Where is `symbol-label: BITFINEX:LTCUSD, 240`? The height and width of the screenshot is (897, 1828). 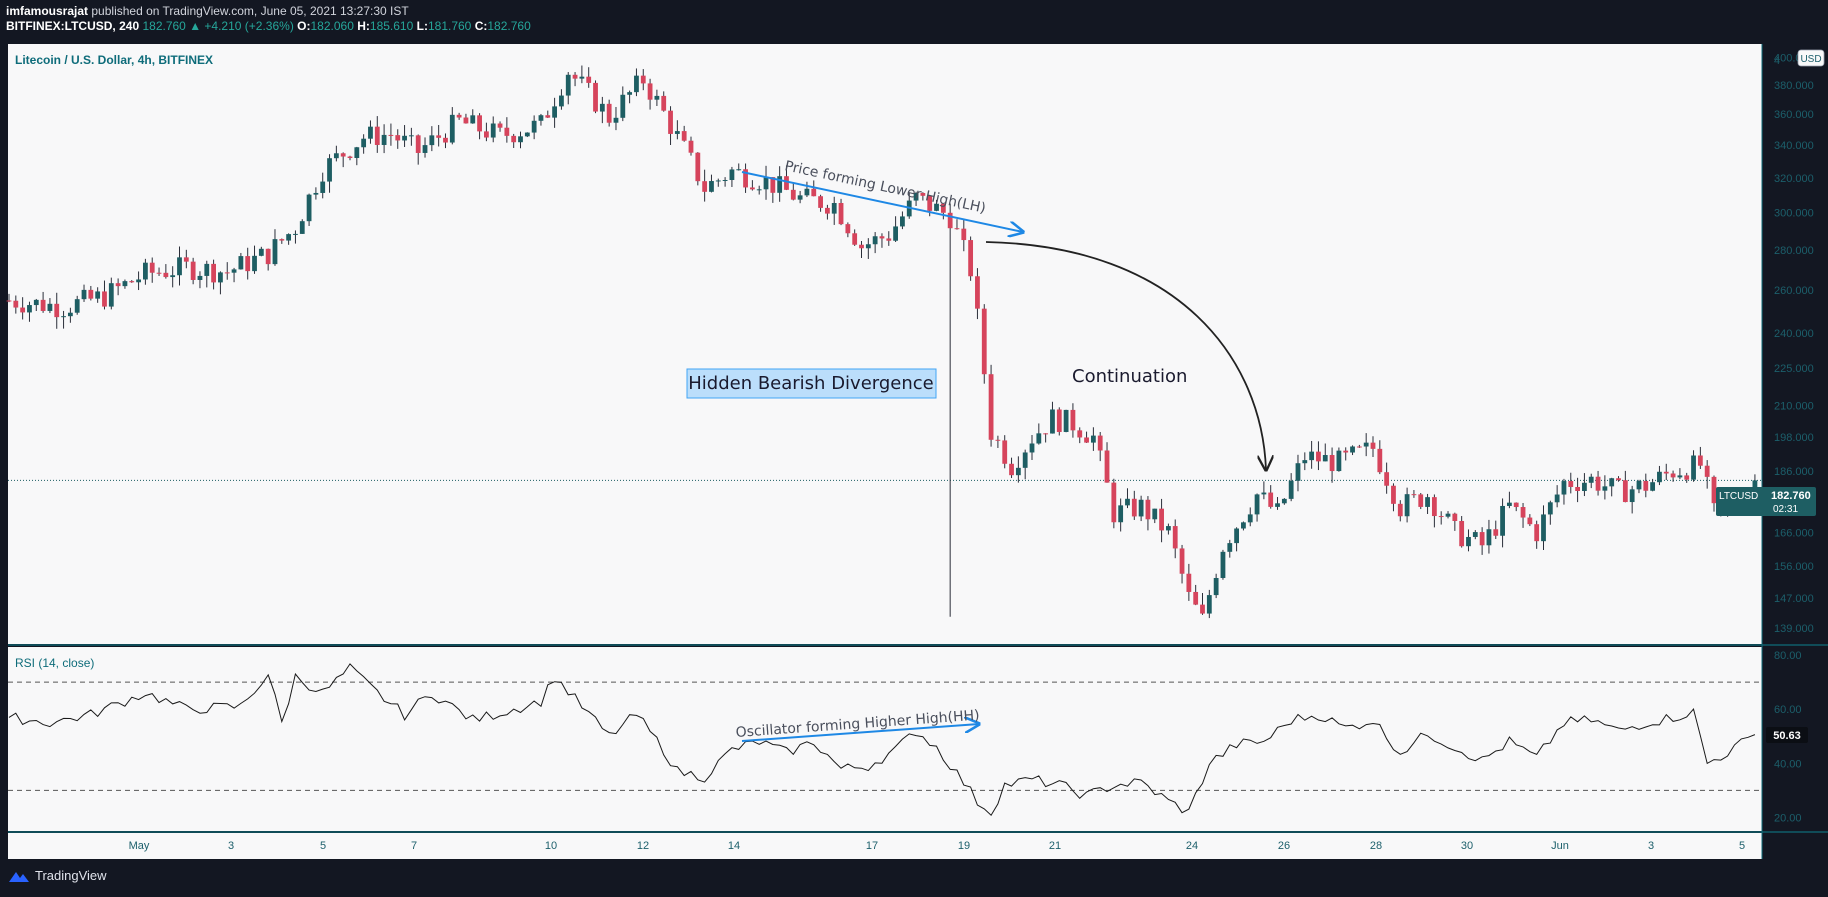
symbol-label: BITFINEX:LTCUSD, 240 is located at coordinates (73, 26).